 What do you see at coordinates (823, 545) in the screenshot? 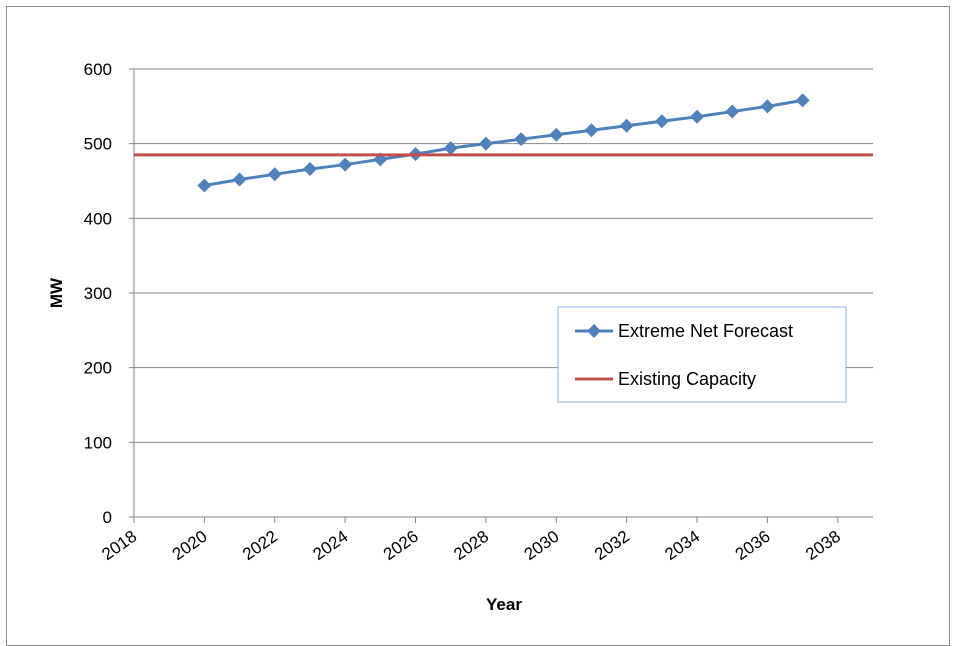
I see `x-tick-label: 2038` at bounding box center [823, 545].